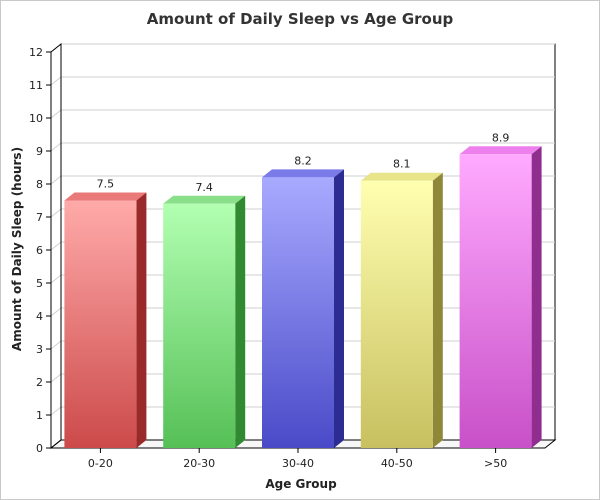  What do you see at coordinates (39, 415) in the screenshot?
I see `y-tick-label: 1` at bounding box center [39, 415].